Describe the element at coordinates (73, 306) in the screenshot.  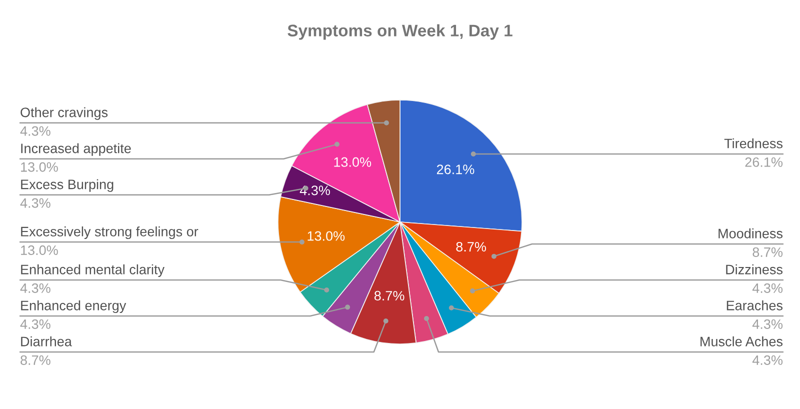
I see `slice-label: Enhanced energy` at that location.